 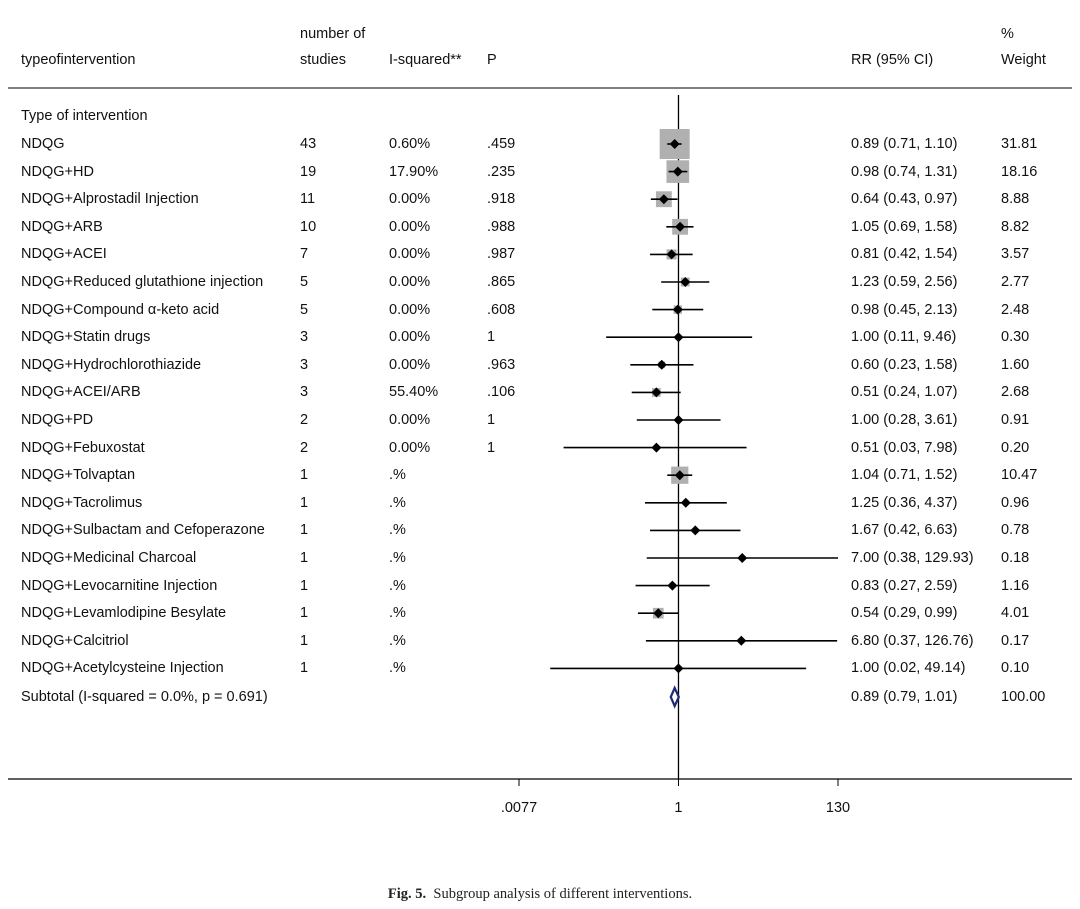 What do you see at coordinates (1015, 254) in the screenshot?
I see `row-weight: 3.57` at bounding box center [1015, 254].